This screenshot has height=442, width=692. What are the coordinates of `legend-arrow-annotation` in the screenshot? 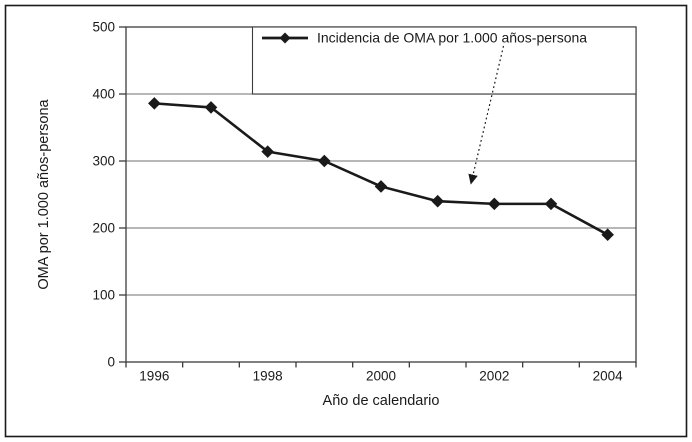 It's located at (486, 115).